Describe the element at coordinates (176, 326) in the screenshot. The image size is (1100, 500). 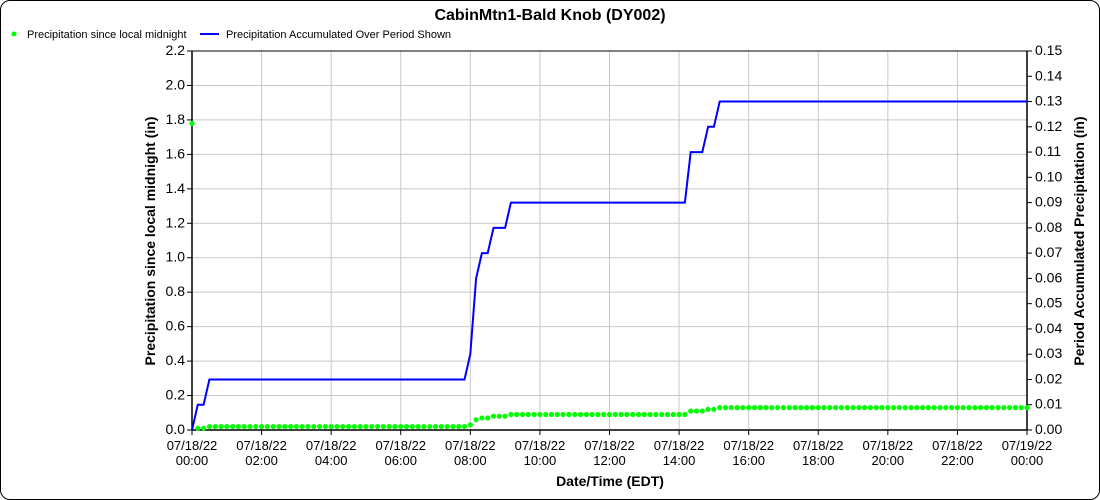
I see `y-tick-label: 0.6` at that location.